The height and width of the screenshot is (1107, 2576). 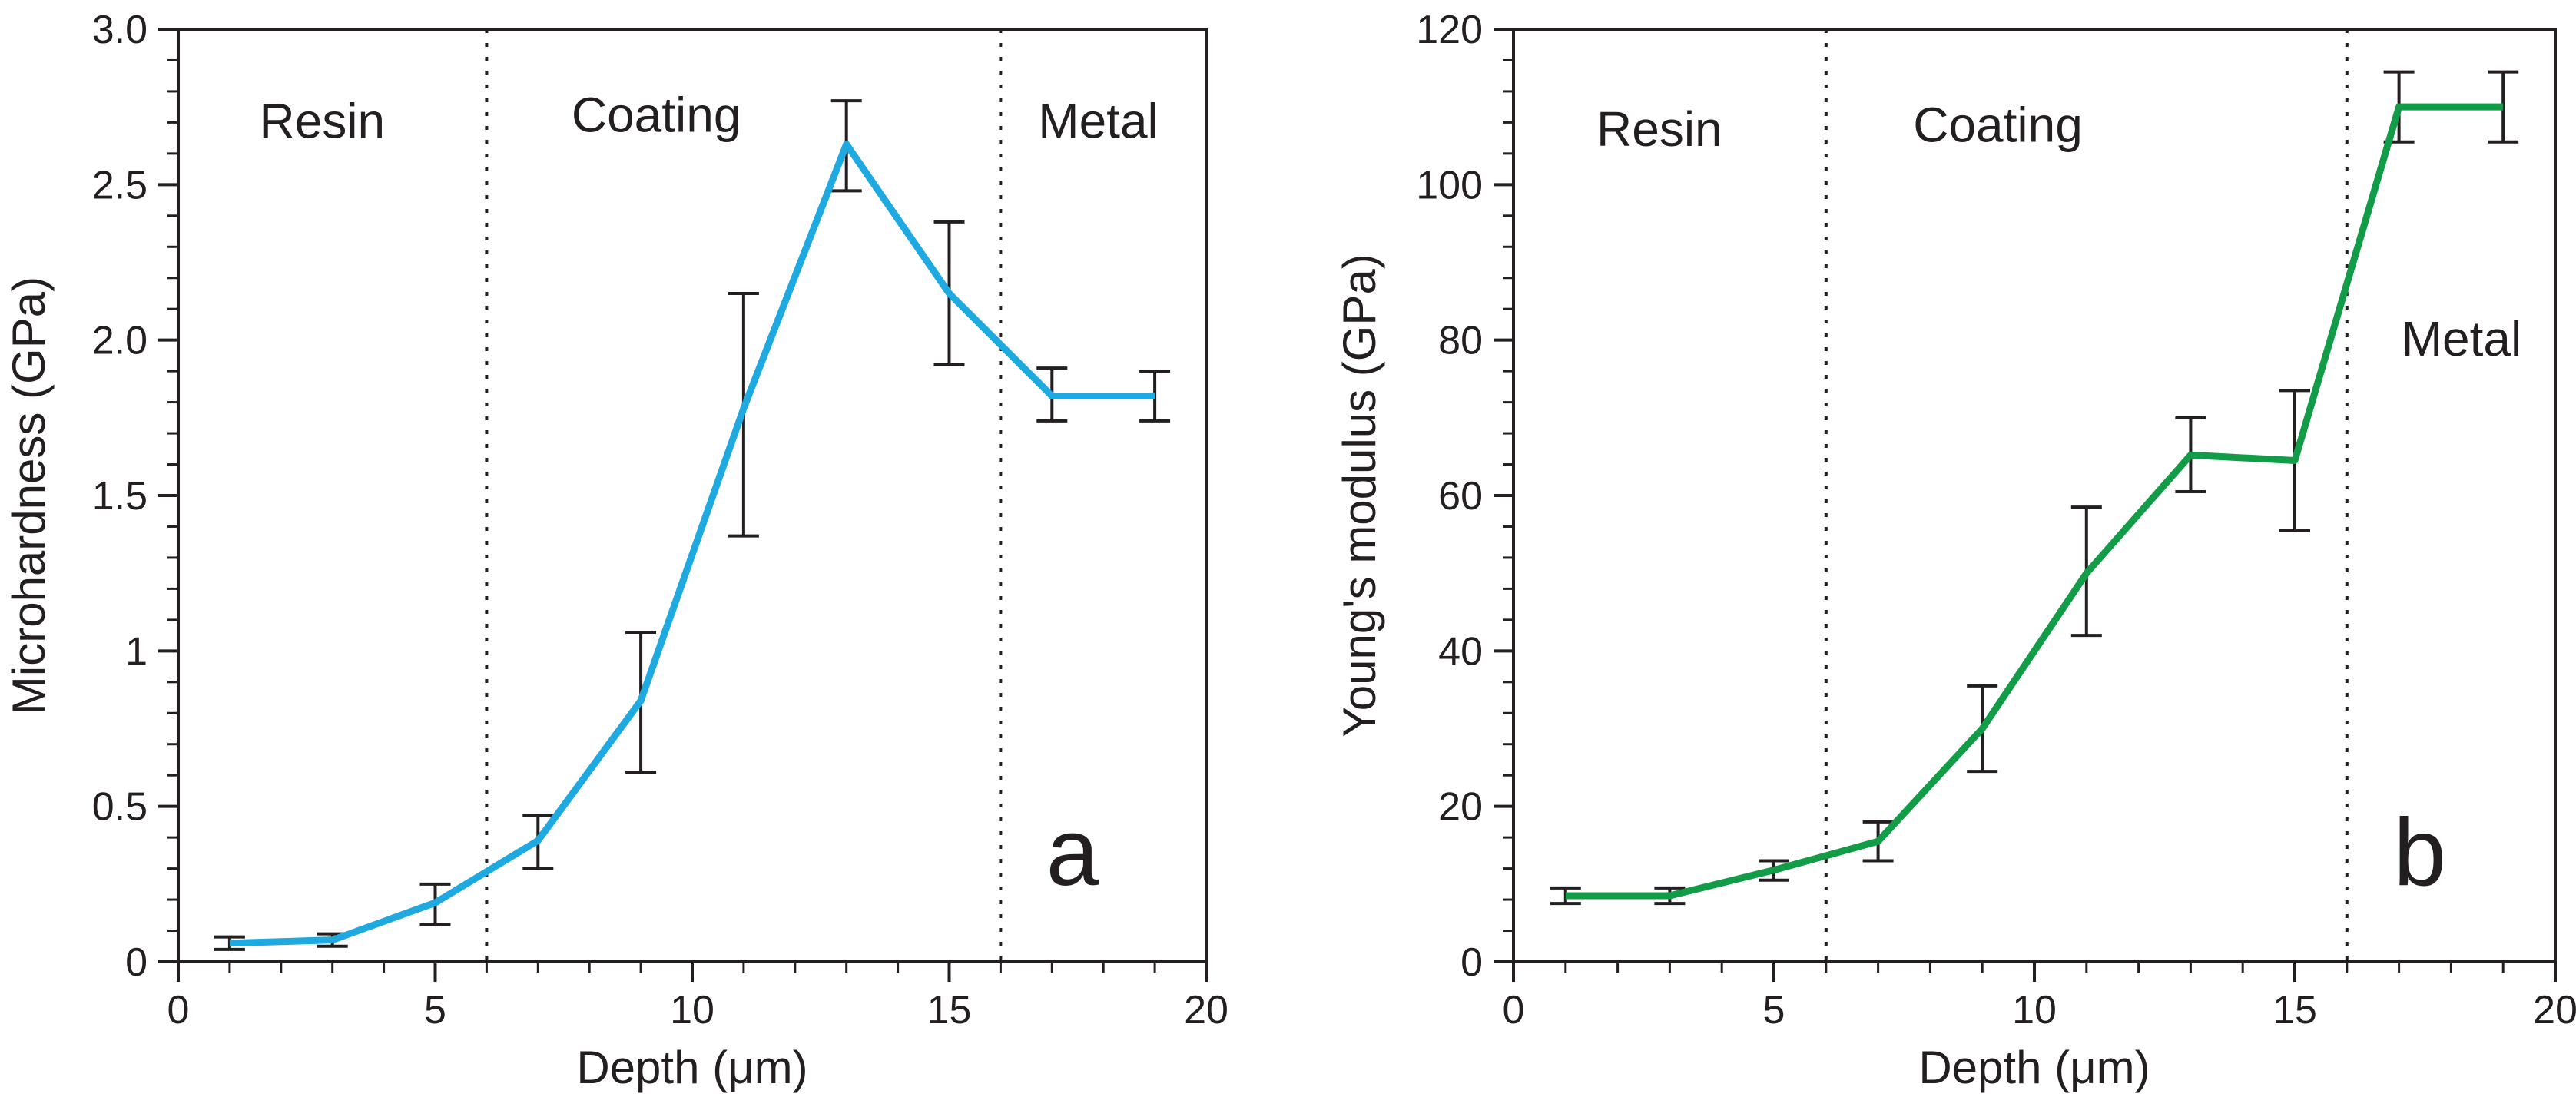 I want to click on y-tick-label: 100, so click(x=1449, y=185).